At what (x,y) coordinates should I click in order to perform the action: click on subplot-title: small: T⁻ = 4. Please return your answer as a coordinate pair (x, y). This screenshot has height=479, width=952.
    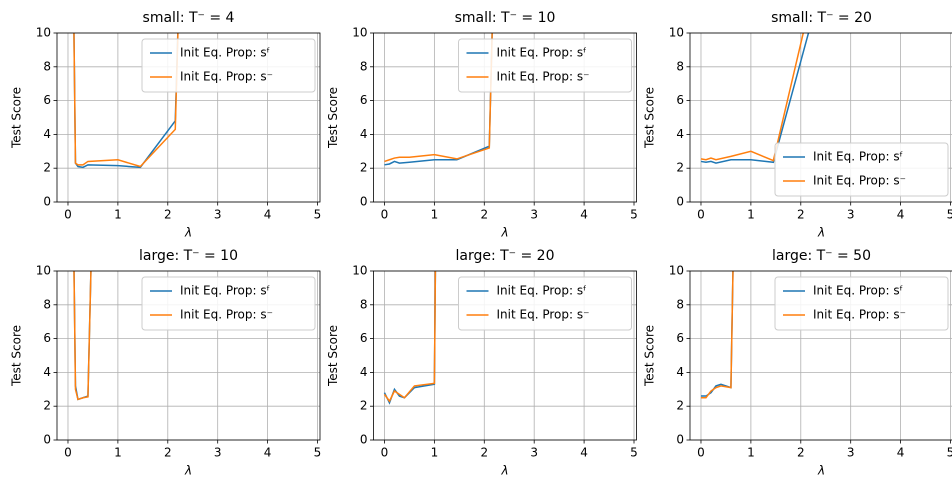
    Looking at the image, I should click on (189, 18).